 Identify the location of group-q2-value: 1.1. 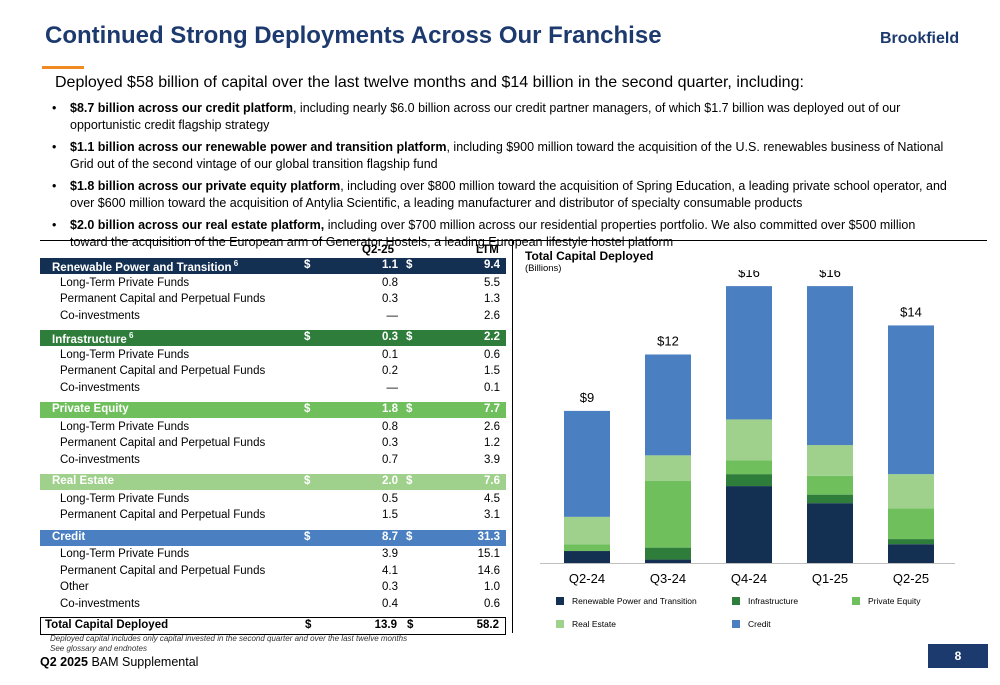
(390, 265).